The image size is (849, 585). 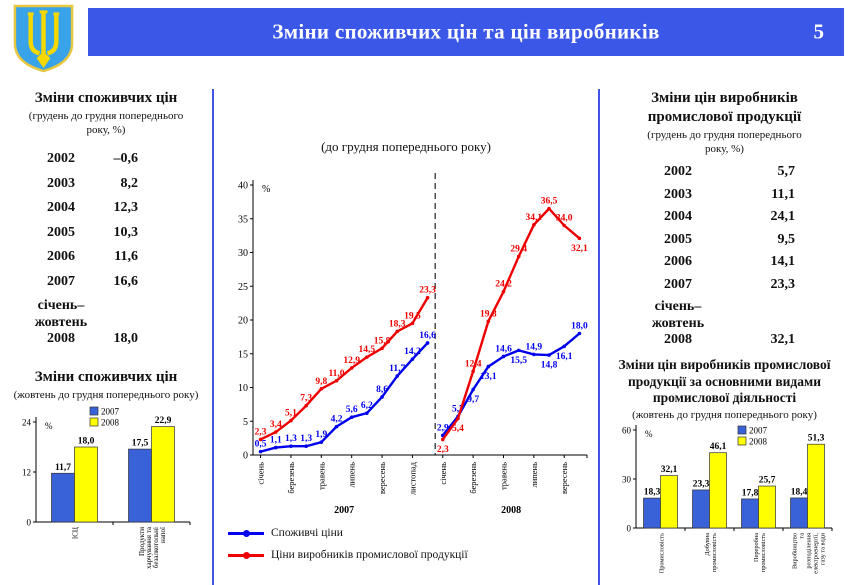 I want to click on data-point-label: 8,6, so click(x=382, y=390).